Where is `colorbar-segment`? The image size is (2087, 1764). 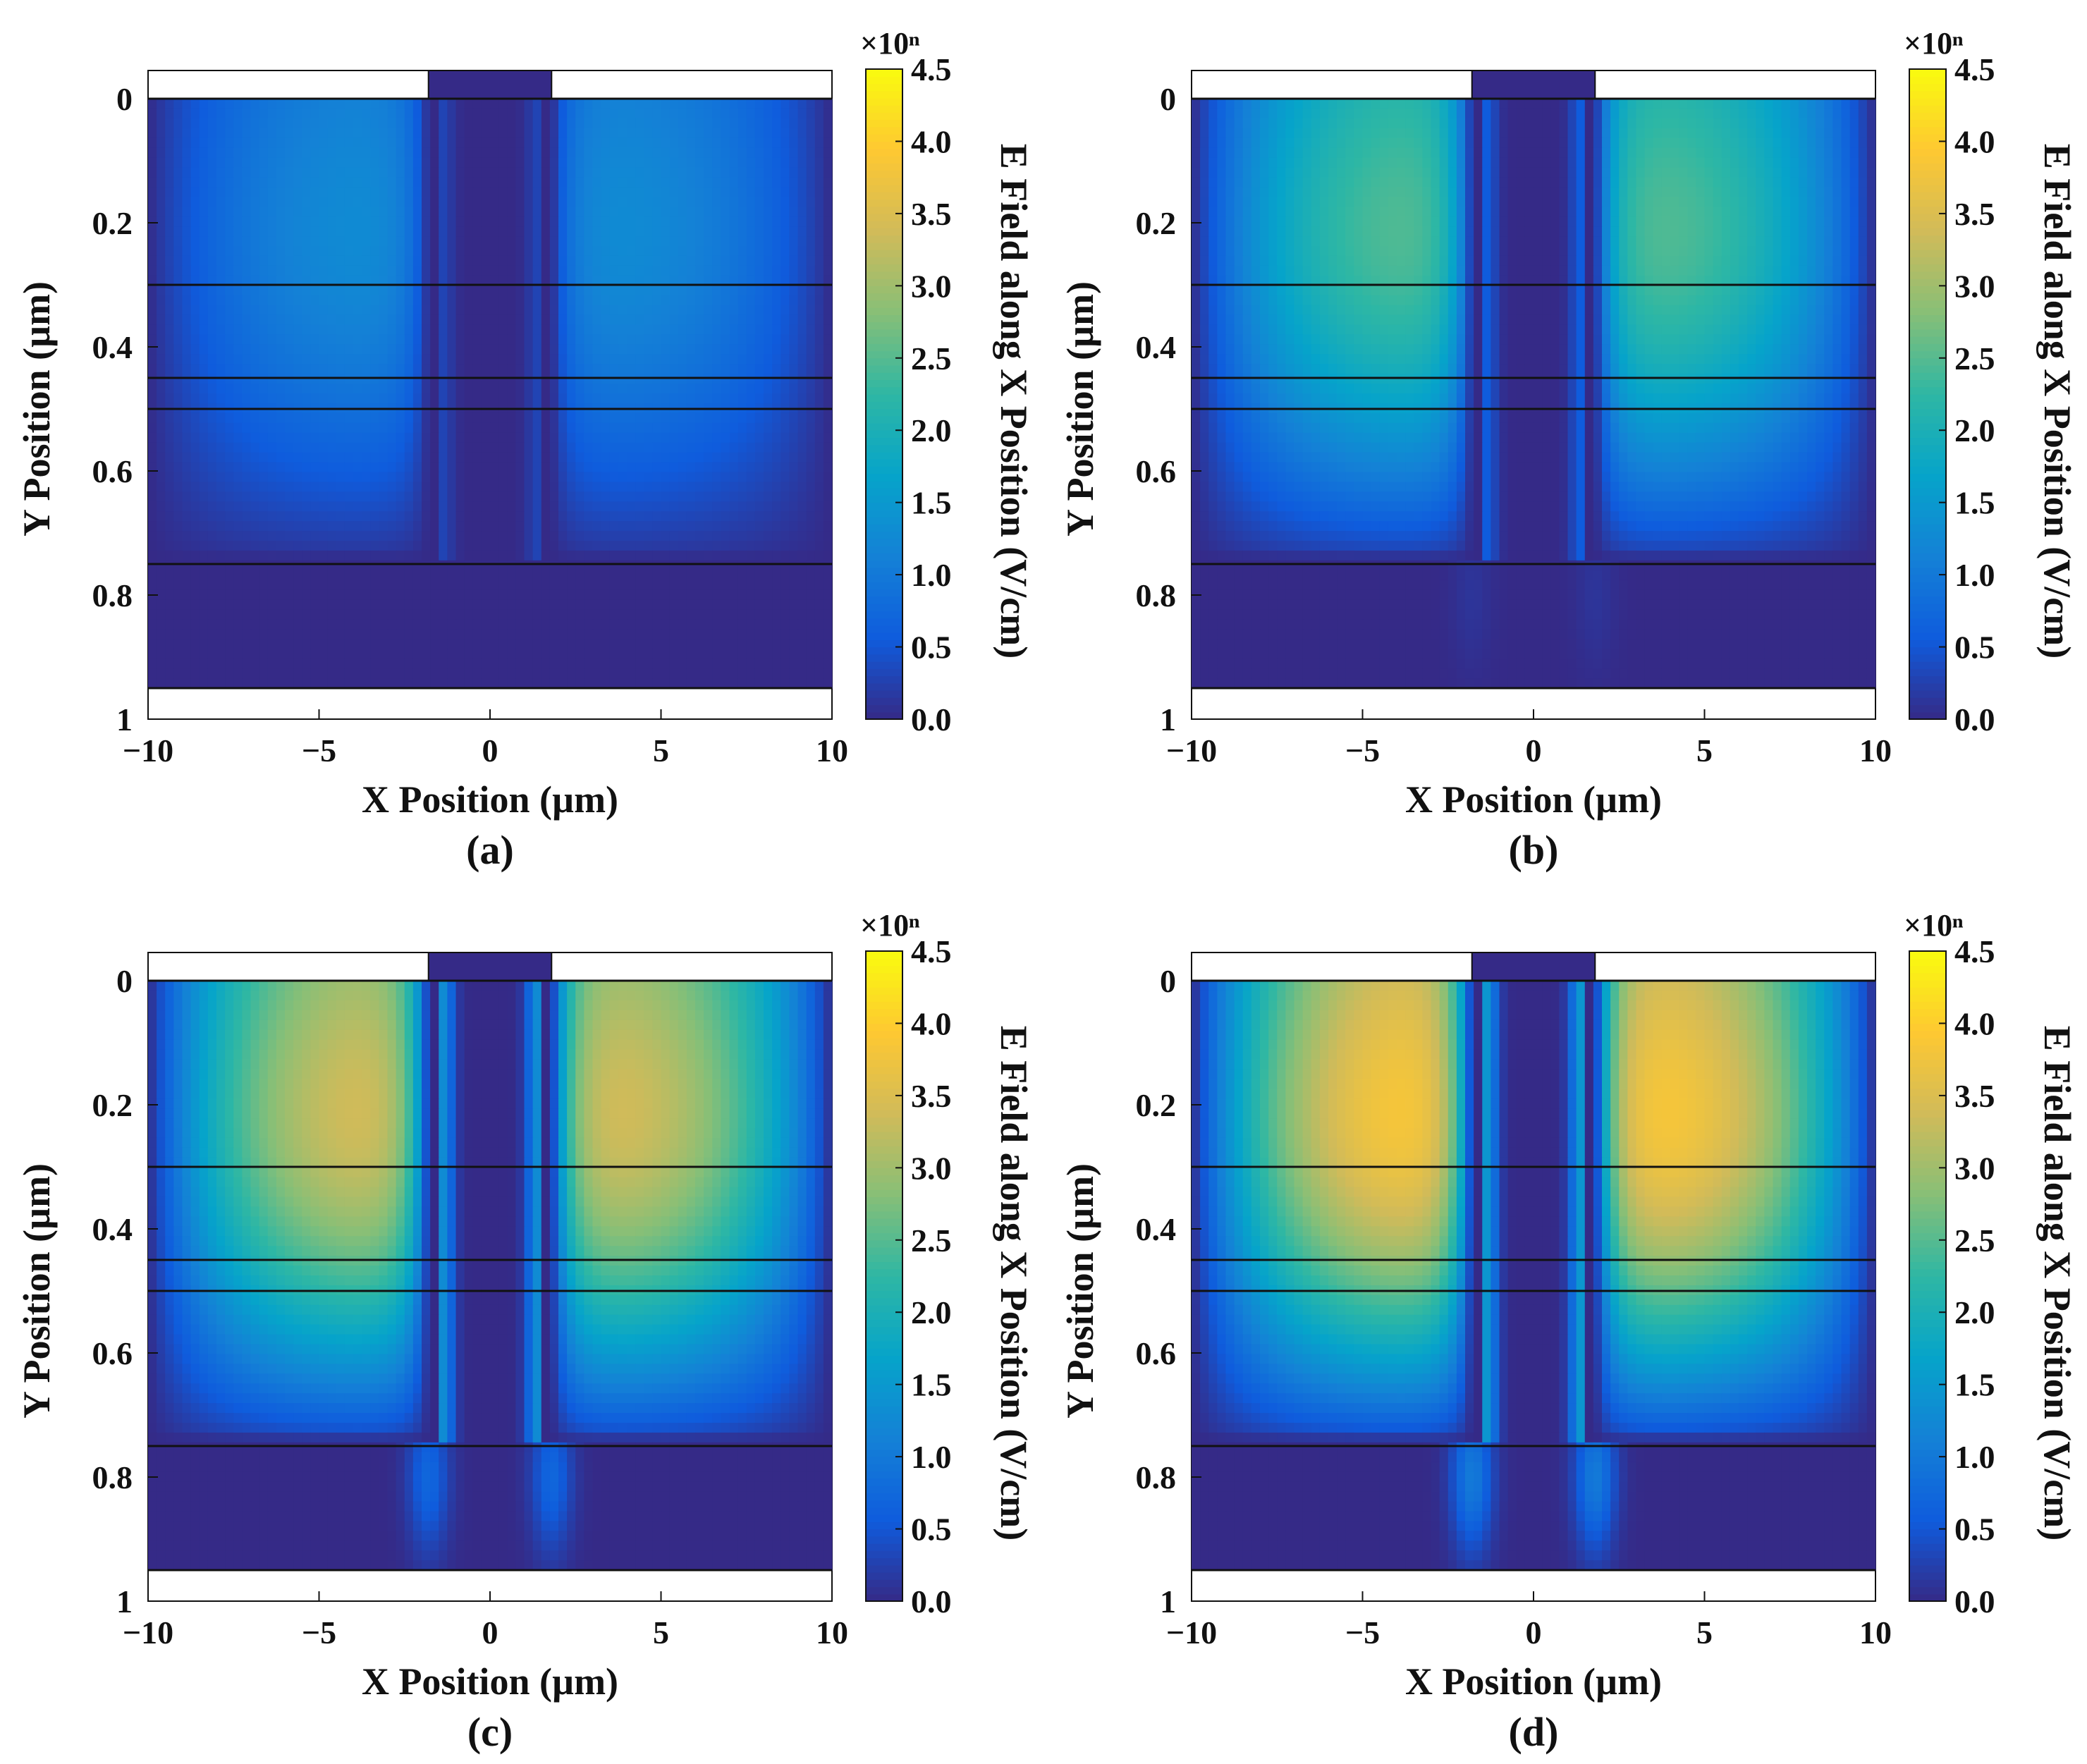 colorbar-segment is located at coordinates (884, 499).